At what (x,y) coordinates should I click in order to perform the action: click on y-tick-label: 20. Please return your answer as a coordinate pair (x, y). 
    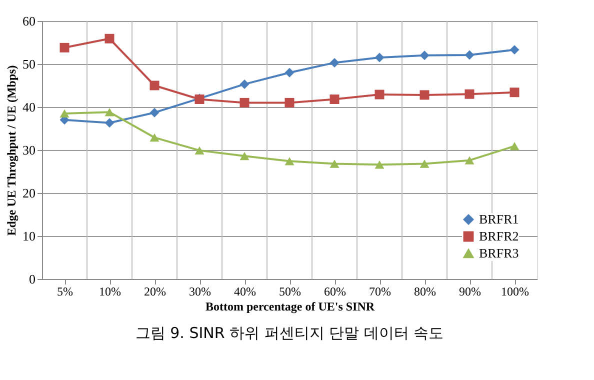
    Looking at the image, I should click on (29, 193).